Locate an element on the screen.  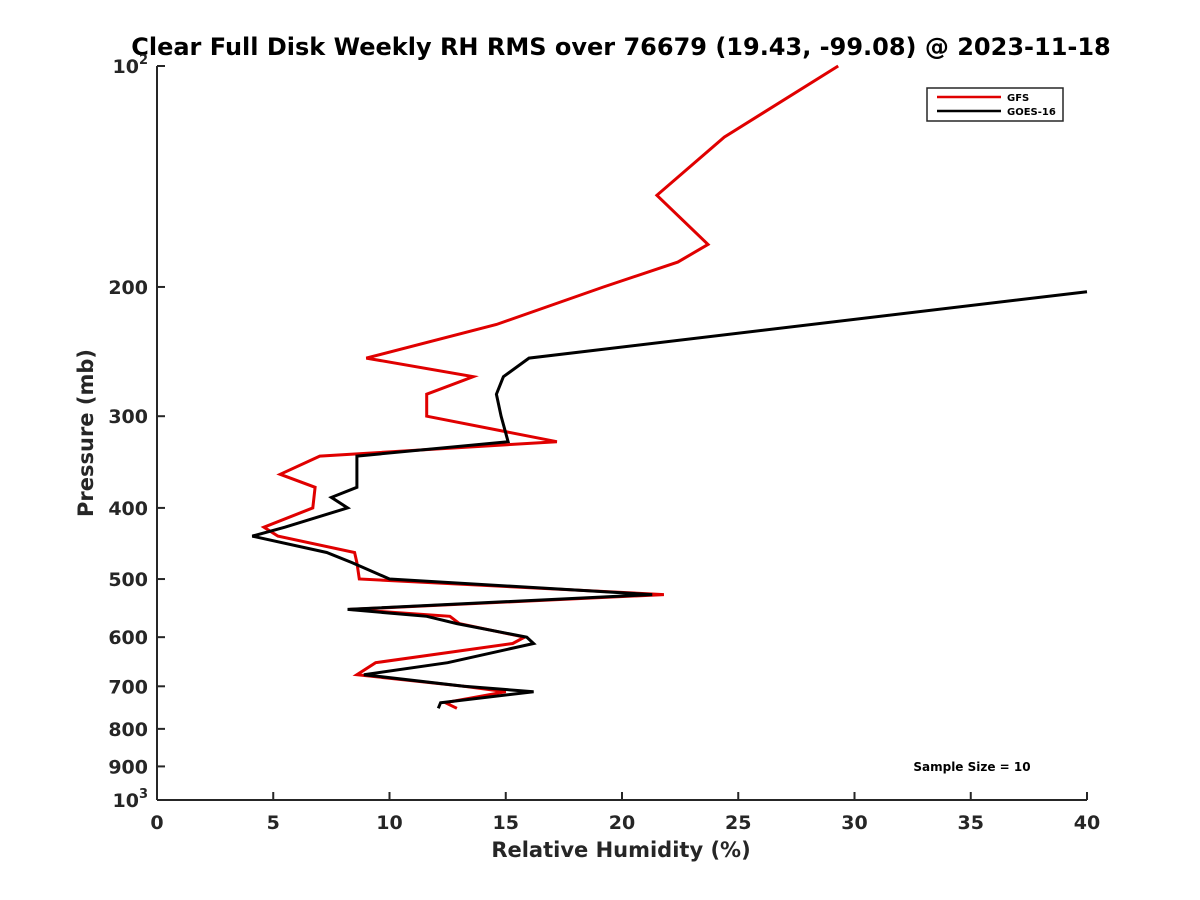
x-ticks: 0 5 10 15 20 25 30 35 40 is located at coordinates (625, 813).